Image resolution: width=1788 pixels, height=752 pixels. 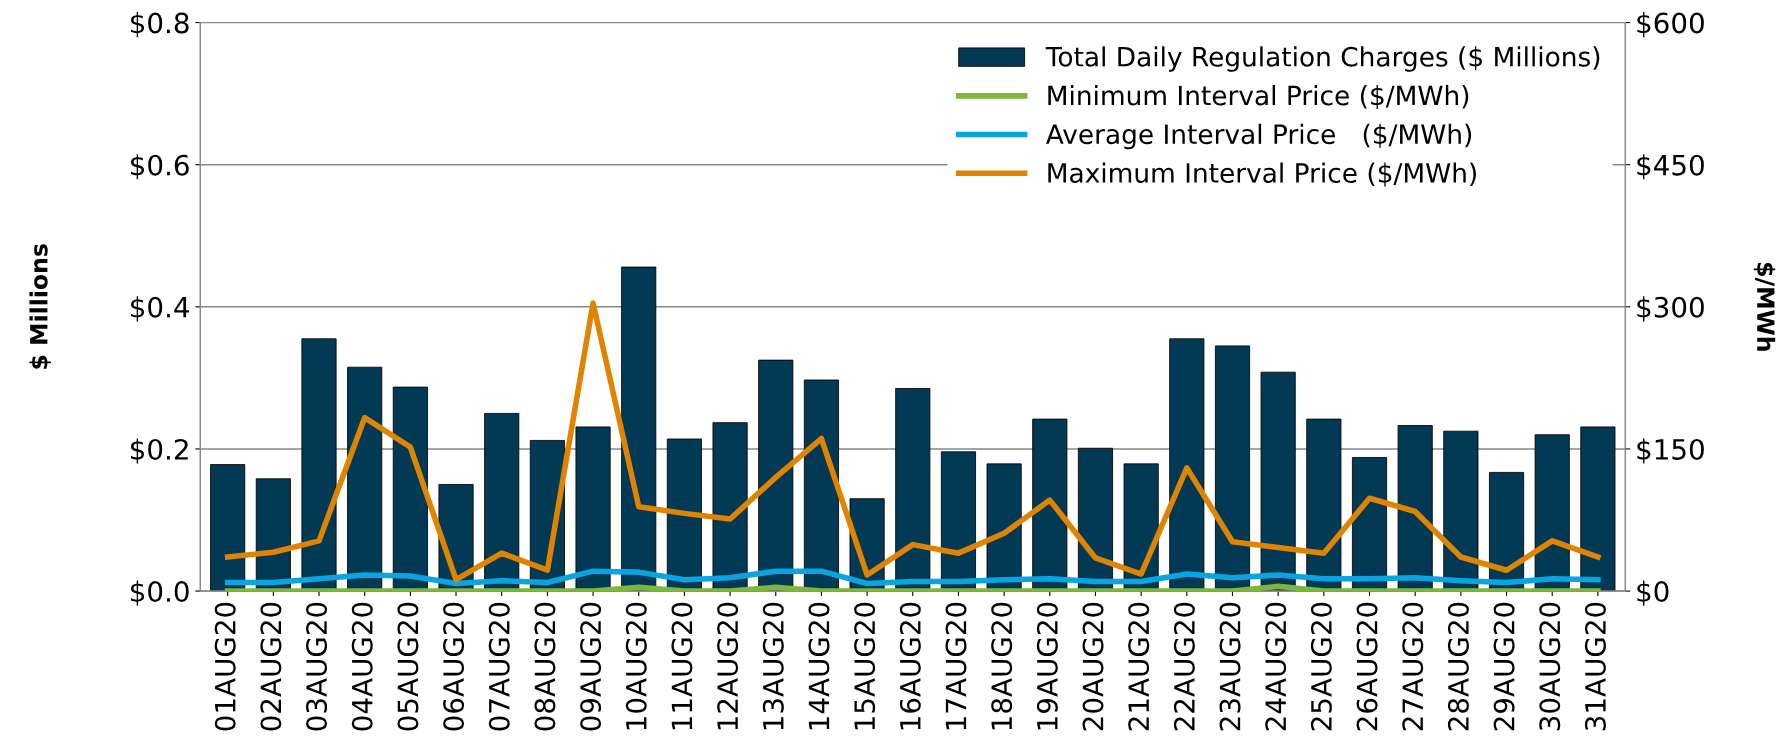 What do you see at coordinates (271, 666) in the screenshot?
I see `x-tick-label: 02AUG20` at bounding box center [271, 666].